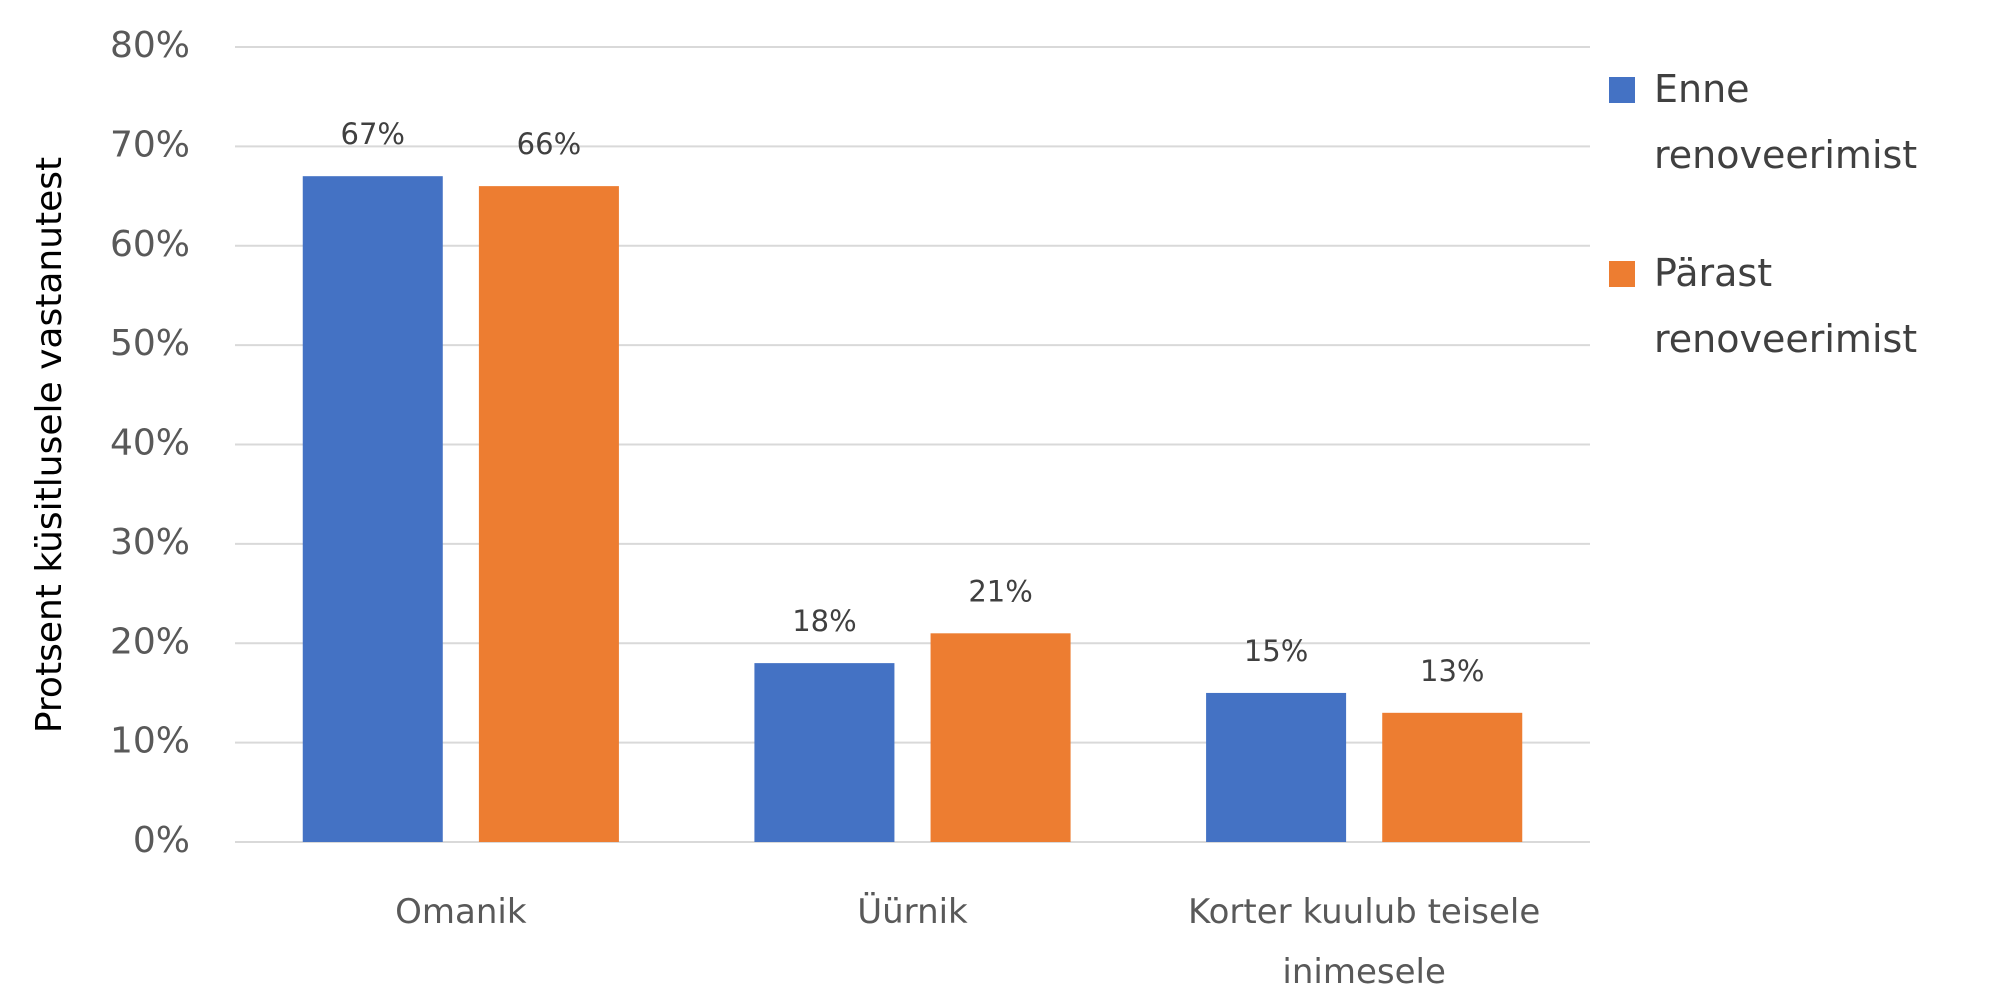 Image resolution: width=1991 pixels, height=996 pixels. Describe the element at coordinates (49, 445) in the screenshot. I see `y-axis-label: Protsent küsitlusele vastanutest` at that location.